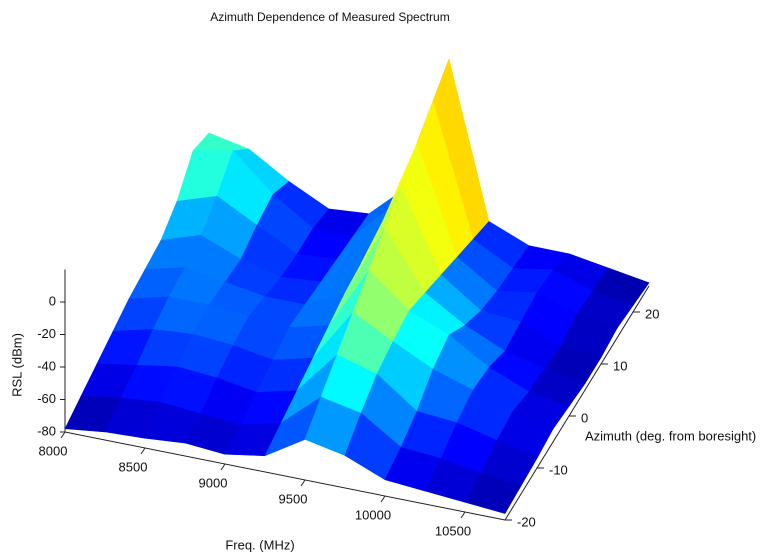 The width and height of the screenshot is (776, 555). Describe the element at coordinates (293, 498) in the screenshot. I see `x-tick-label: 9500` at that location.